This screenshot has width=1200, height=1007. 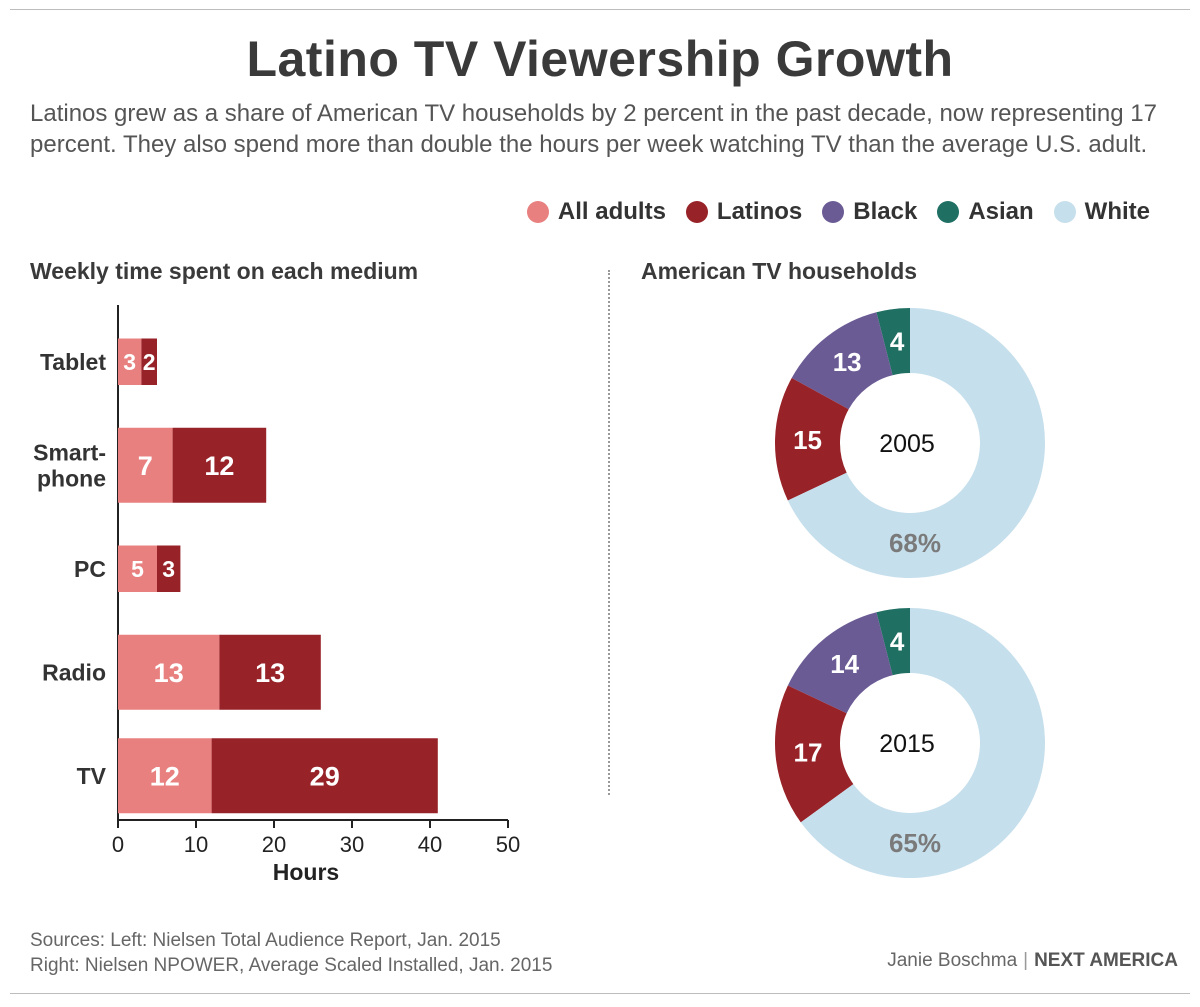 I want to click on x-tick-label-10: 10, so click(x=196, y=844).